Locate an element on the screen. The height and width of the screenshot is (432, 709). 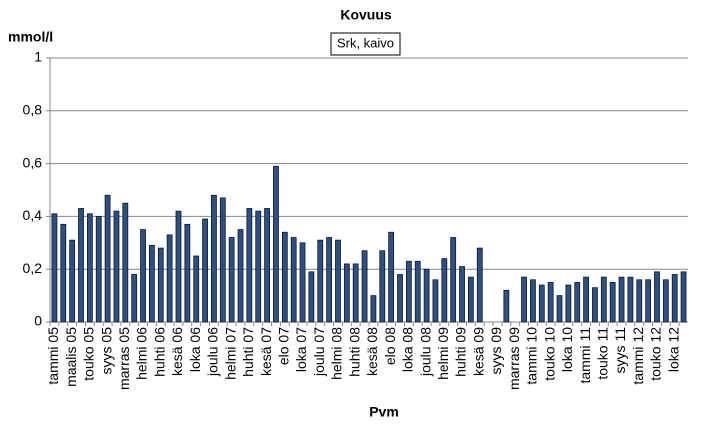
x-tick-label: kesä 06 is located at coordinates (177, 351).